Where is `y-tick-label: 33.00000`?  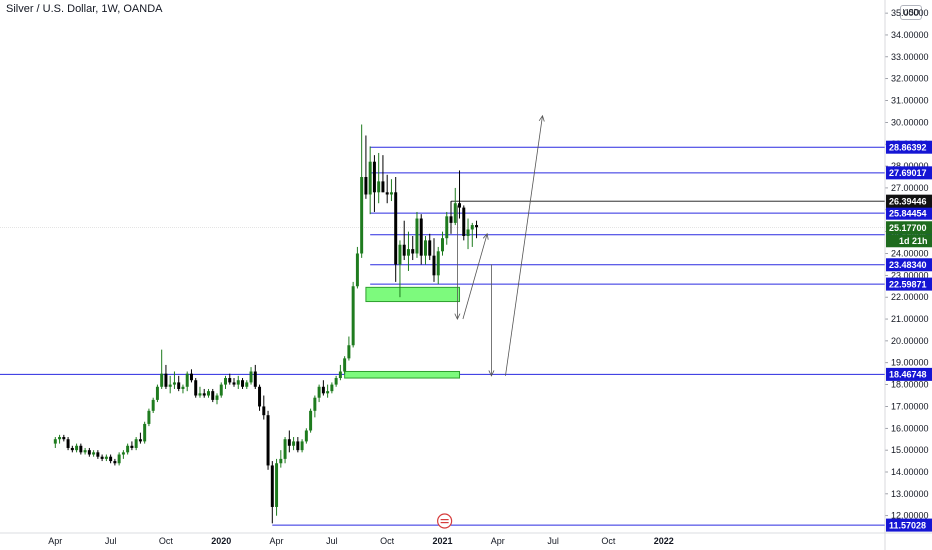
y-tick-label: 33.00000 is located at coordinates (910, 57).